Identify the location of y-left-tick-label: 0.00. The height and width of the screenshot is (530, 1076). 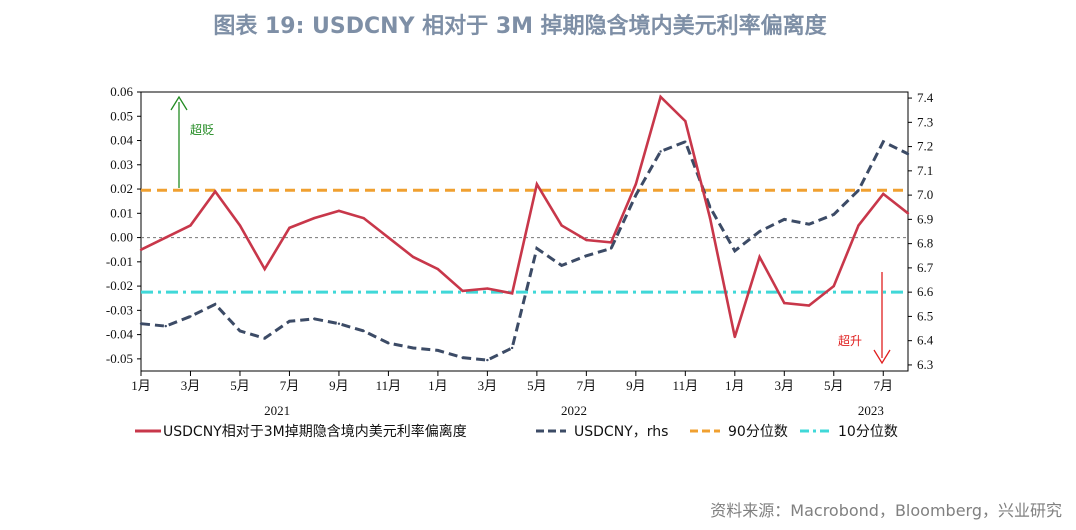
(121, 237).